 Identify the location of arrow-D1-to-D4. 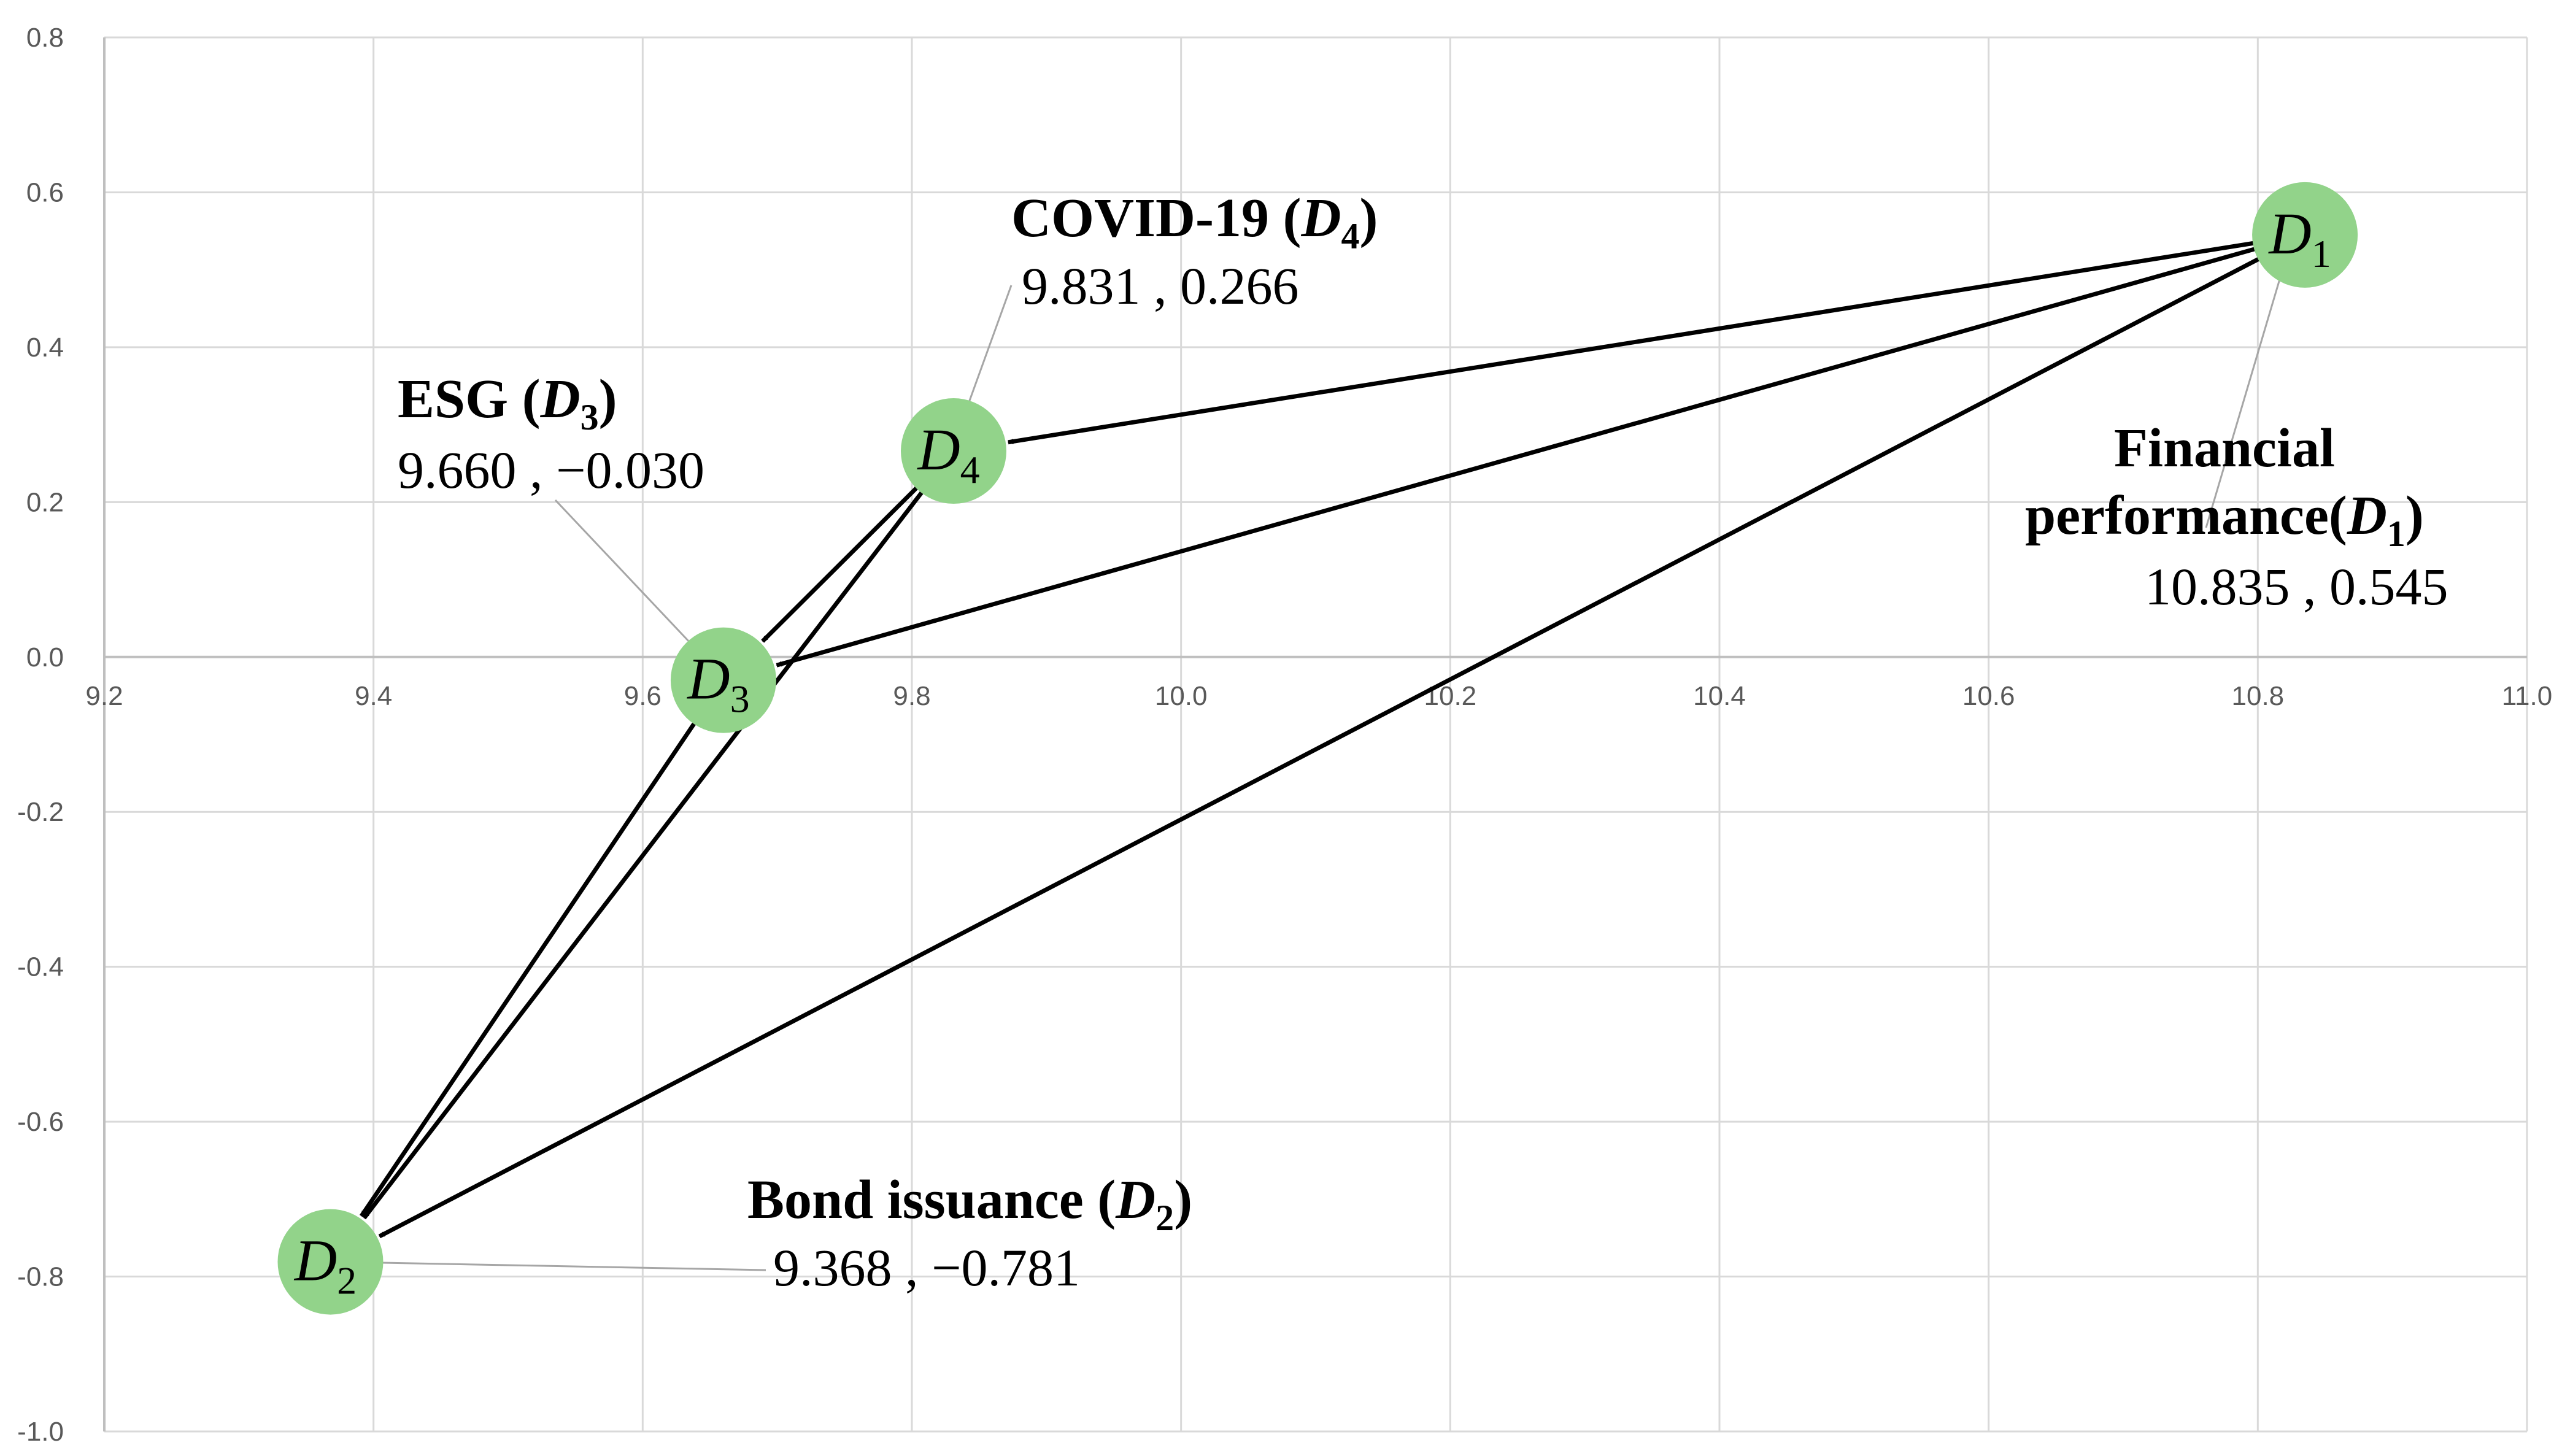
(1635, 342).